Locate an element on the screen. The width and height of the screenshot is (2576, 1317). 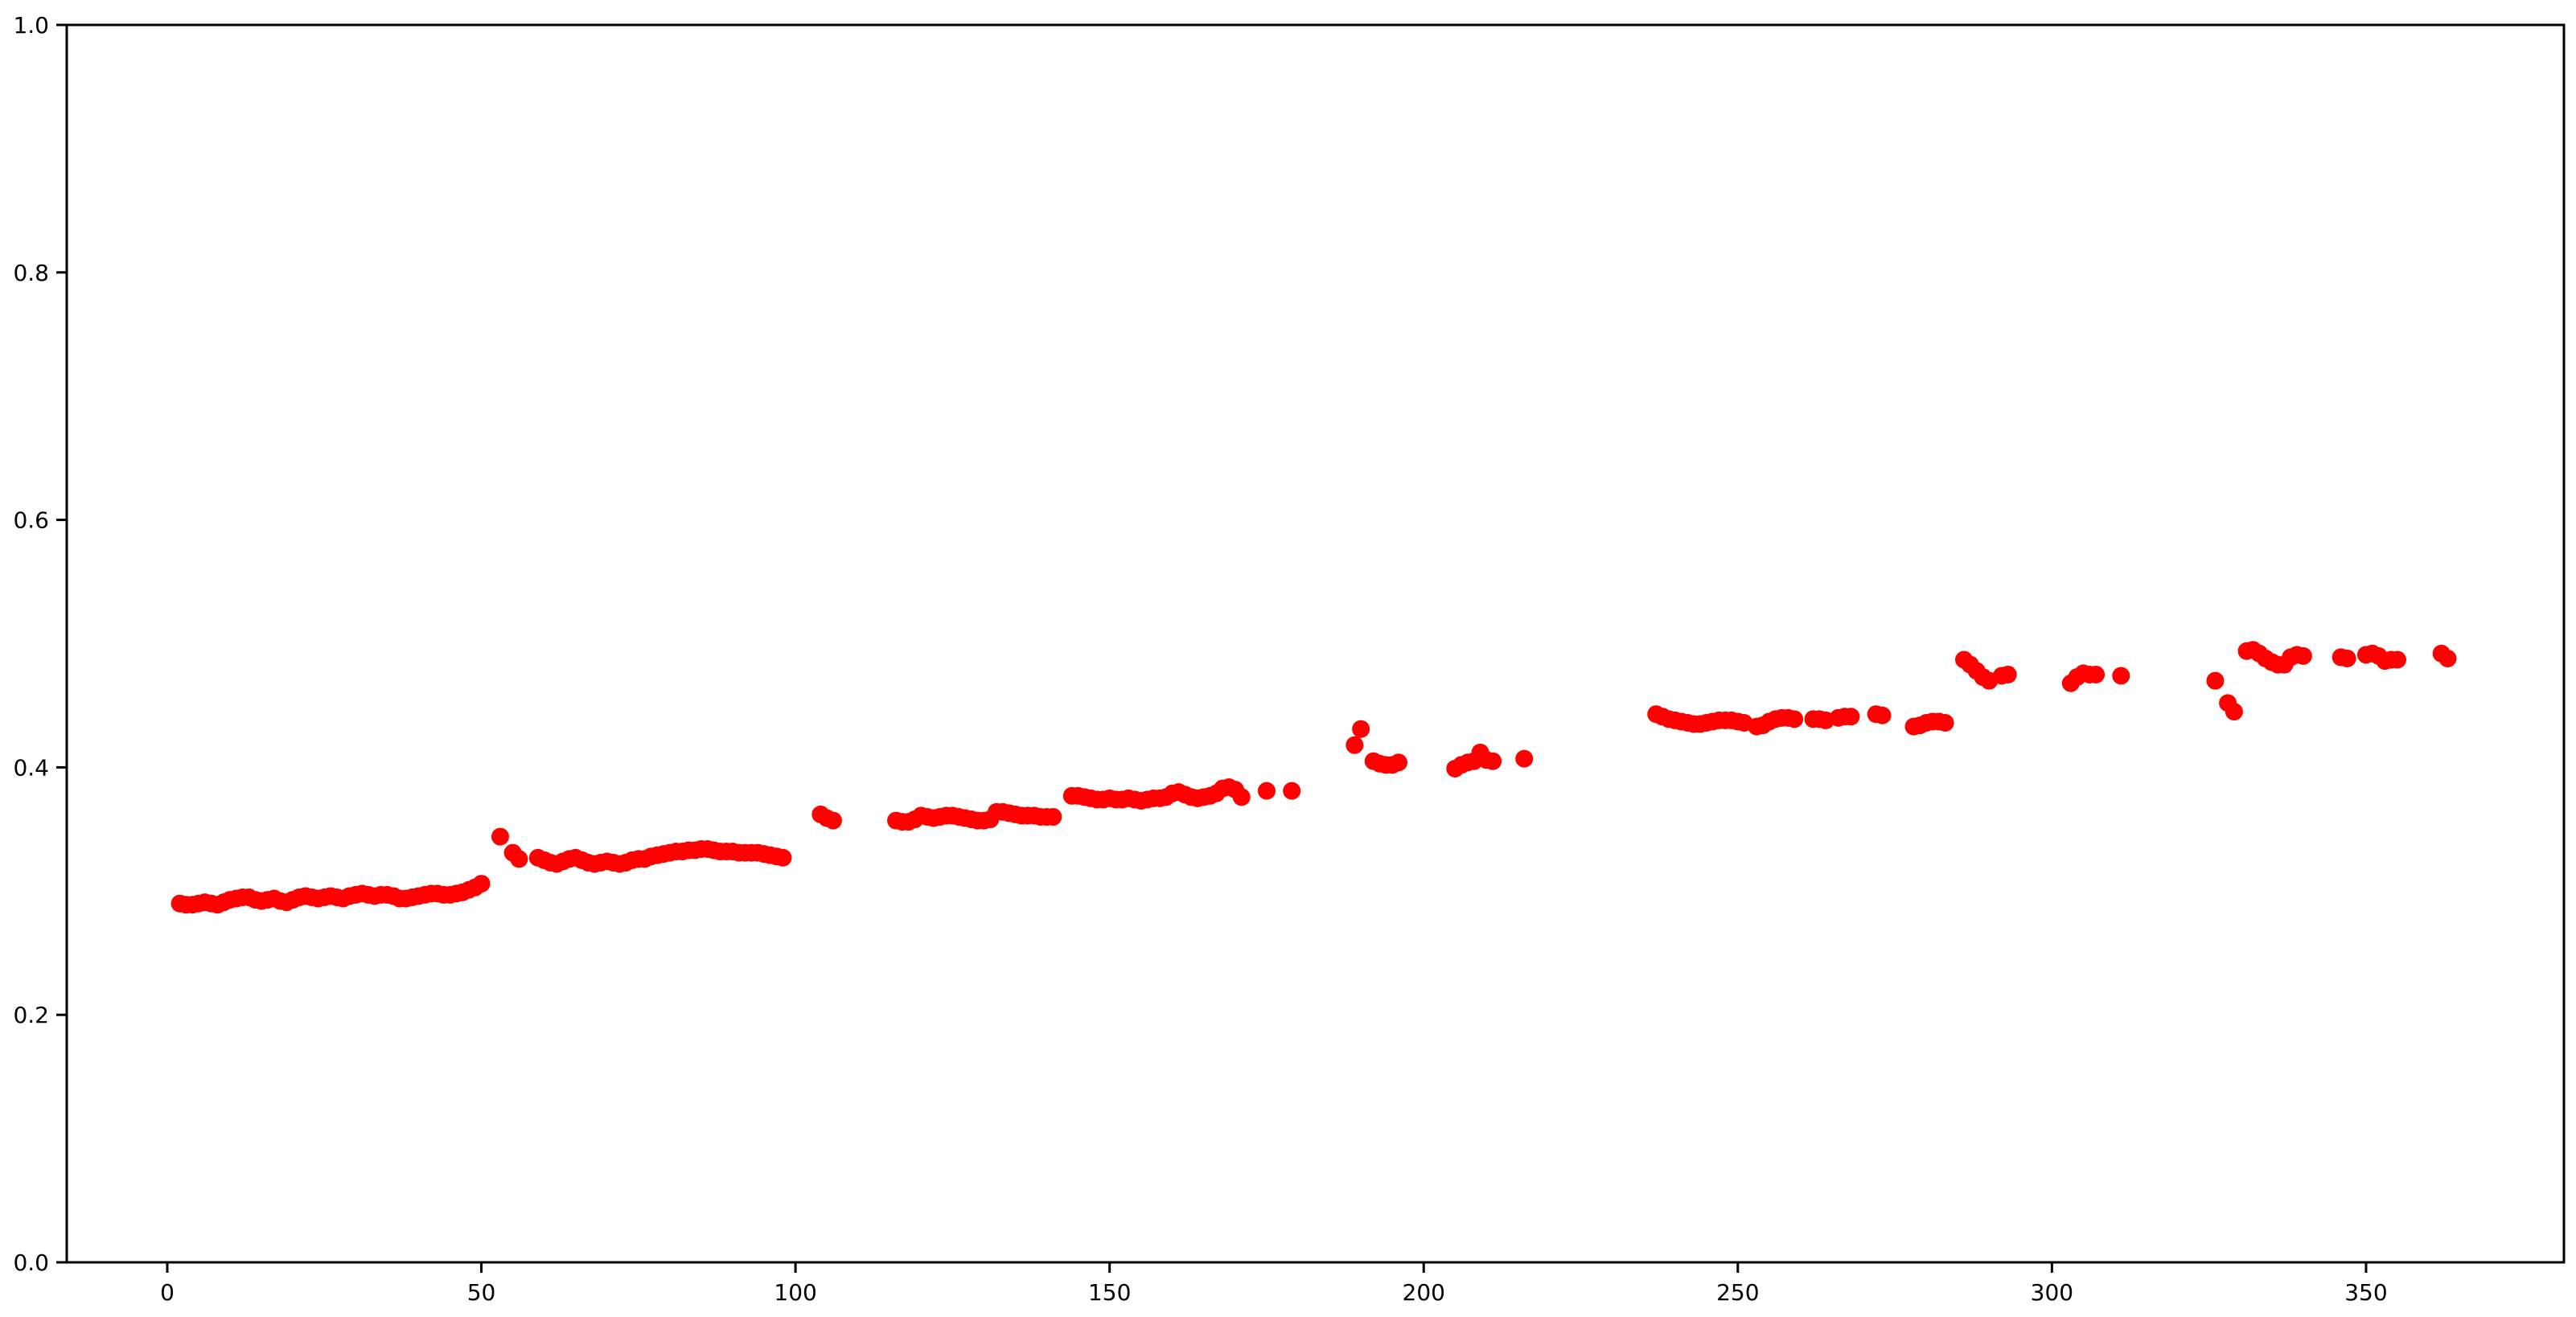
x-tick-label: 250 is located at coordinates (1737, 1292).